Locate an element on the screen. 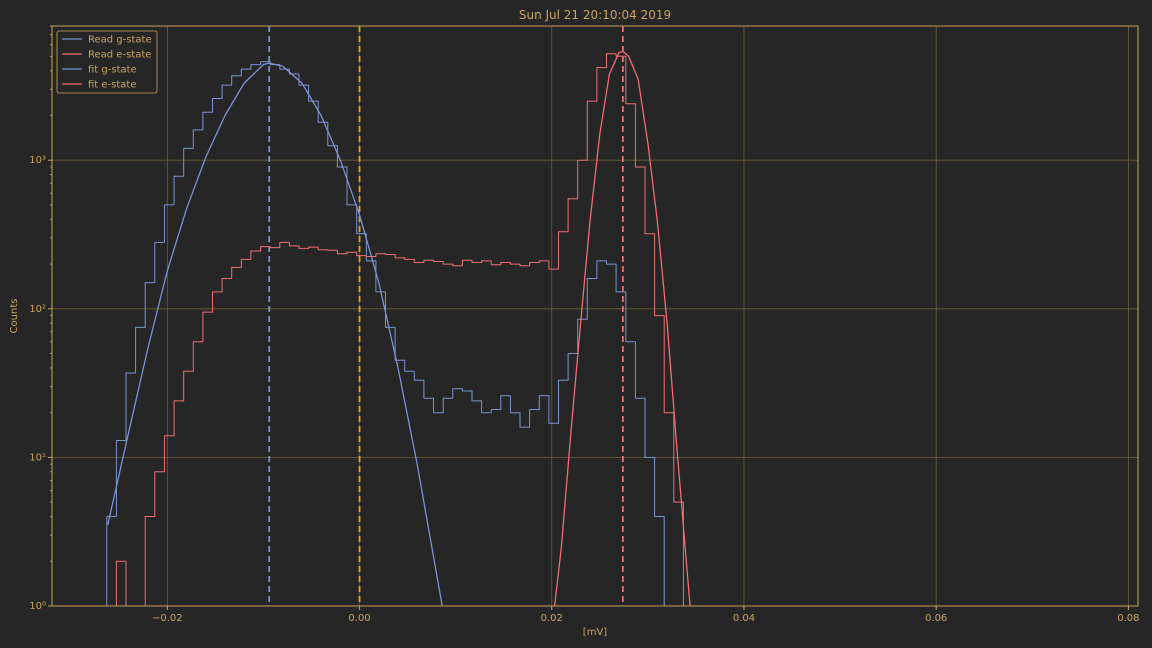 The image size is (1152, 648). legend-label: fit e-state is located at coordinates (112, 85).